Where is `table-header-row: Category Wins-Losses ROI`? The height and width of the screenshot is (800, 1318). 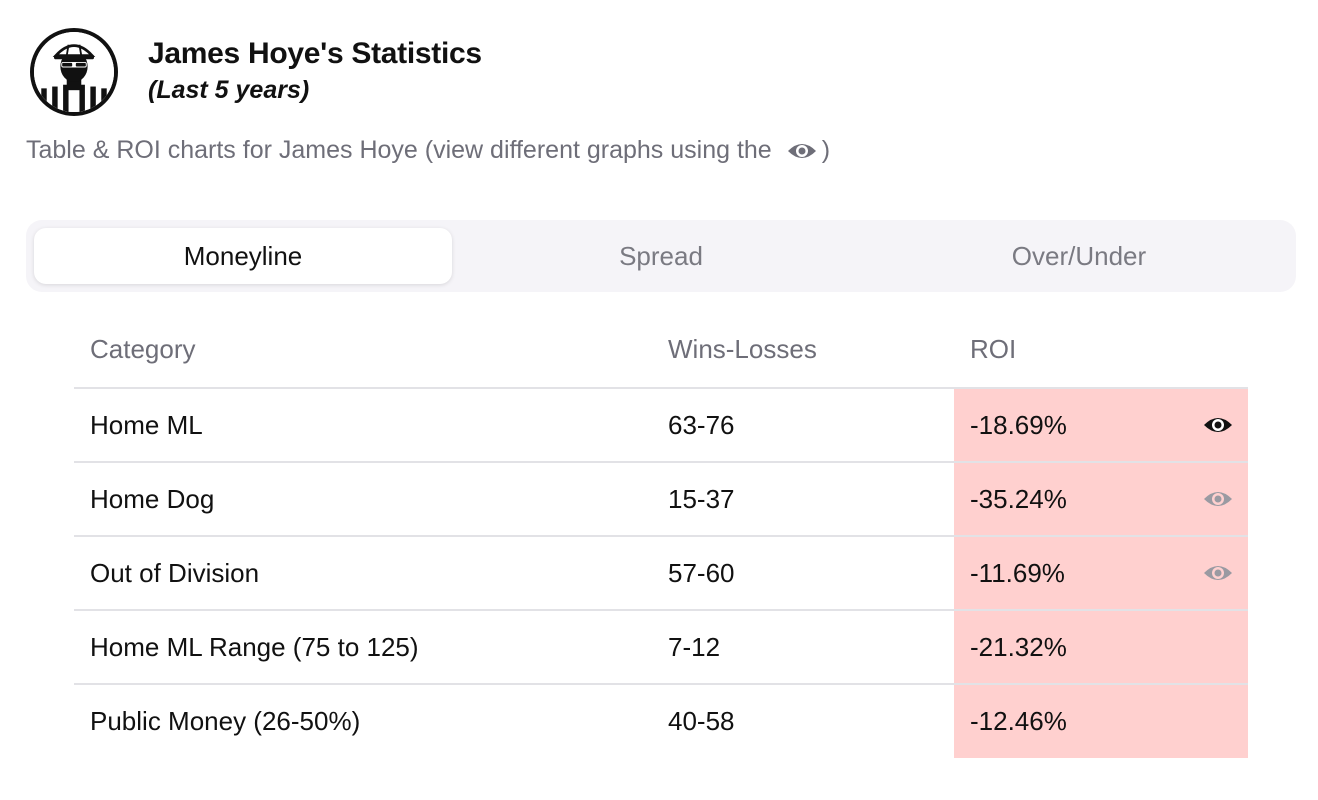 table-header-row: Category Wins-Losses ROI is located at coordinates (661, 350).